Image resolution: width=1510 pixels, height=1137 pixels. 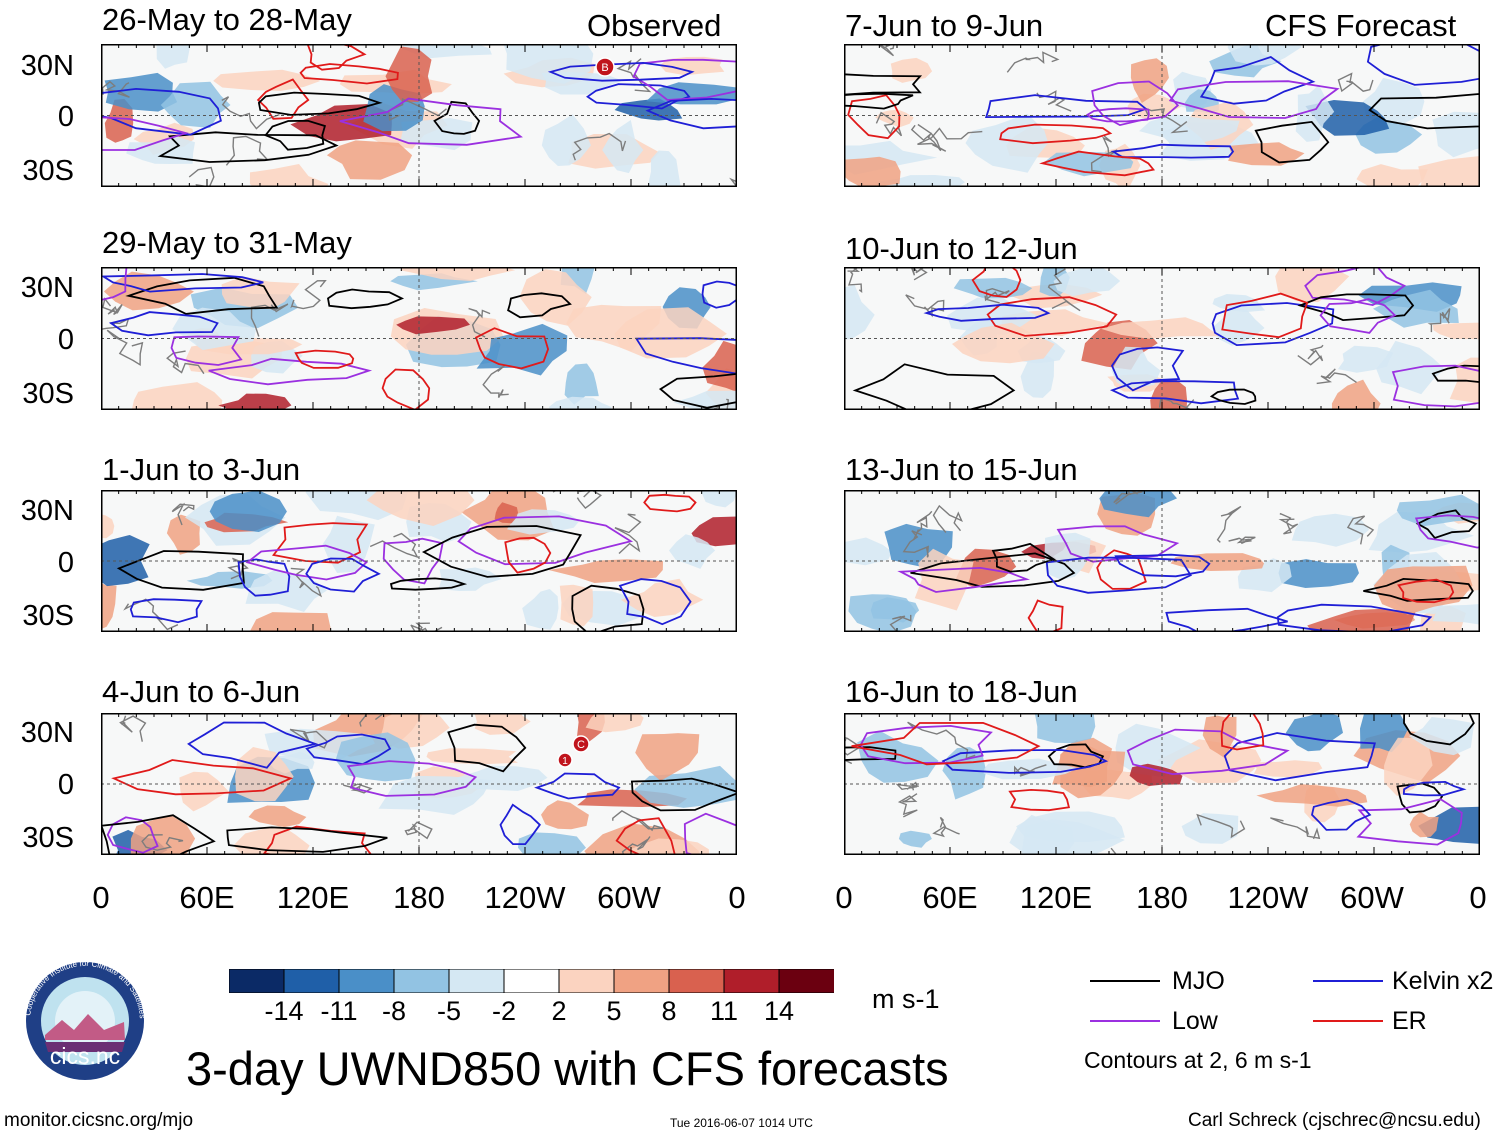 I want to click on ylab-30s-4: 30S, so click(x=48, y=838).